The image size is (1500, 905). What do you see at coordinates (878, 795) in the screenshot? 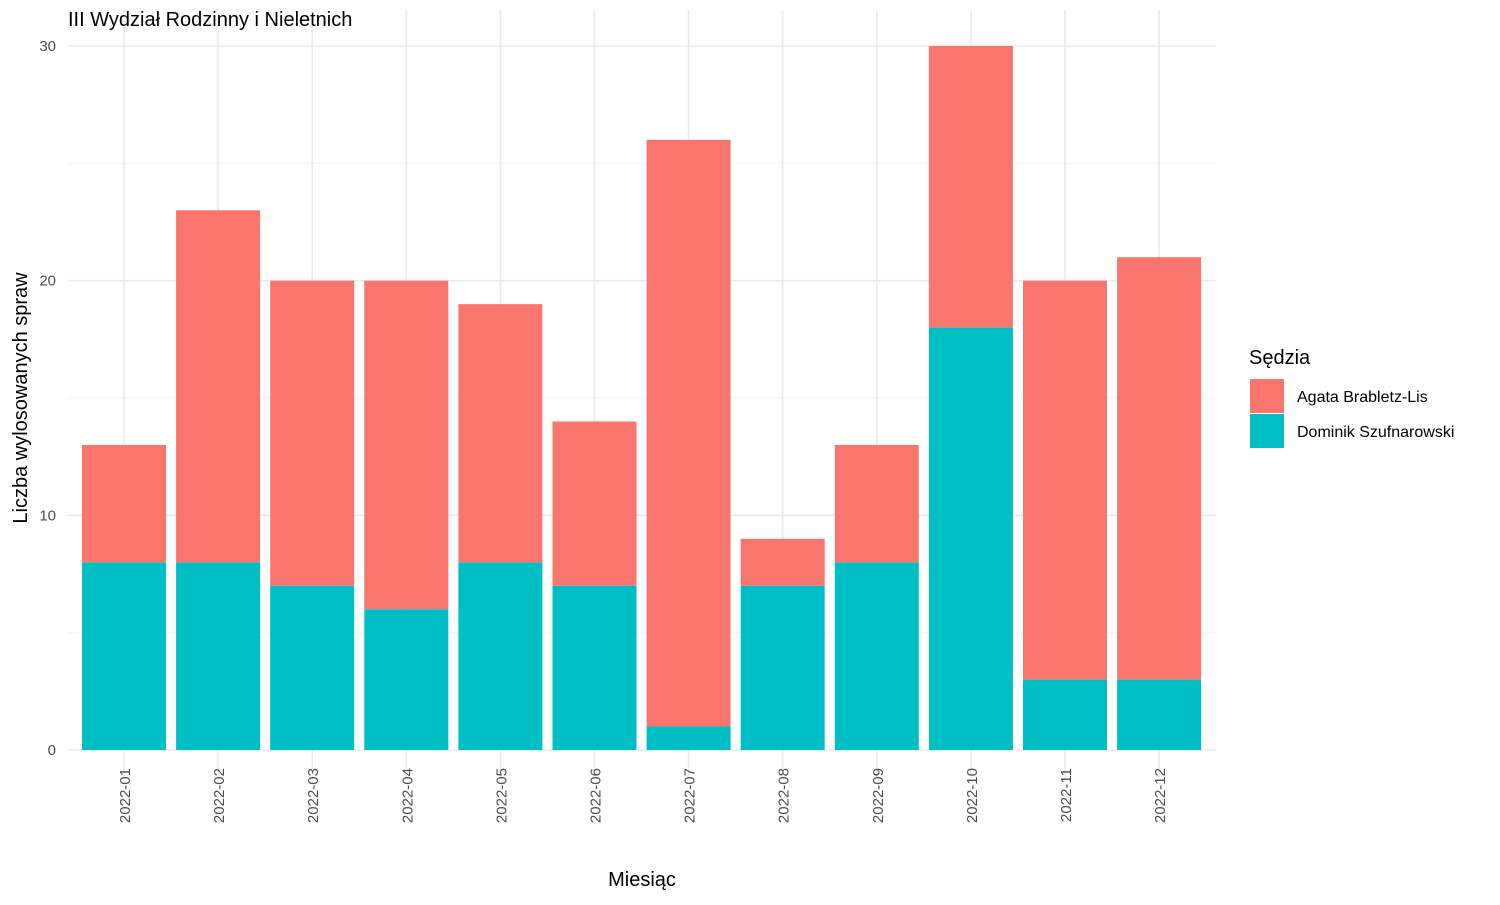
I see `x-tick-label: 2022-09` at bounding box center [878, 795].